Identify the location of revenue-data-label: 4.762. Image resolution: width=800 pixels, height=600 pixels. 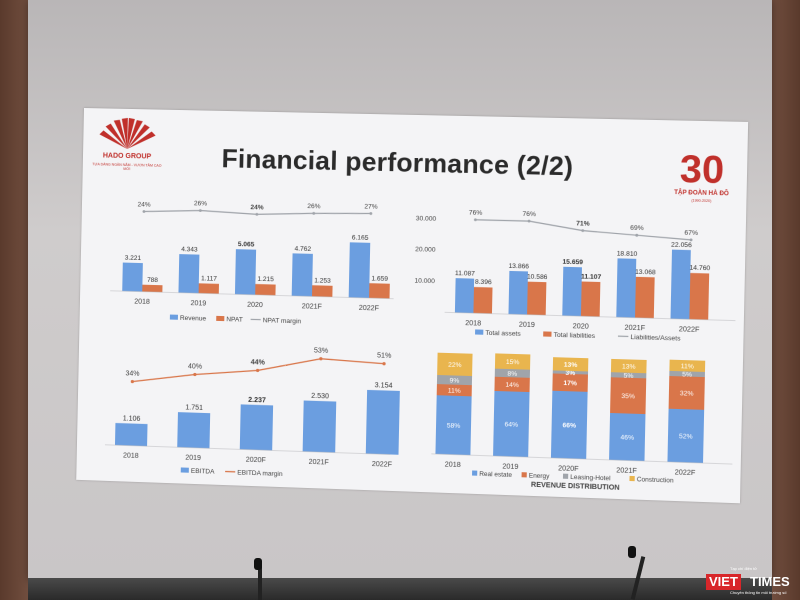
(303, 249).